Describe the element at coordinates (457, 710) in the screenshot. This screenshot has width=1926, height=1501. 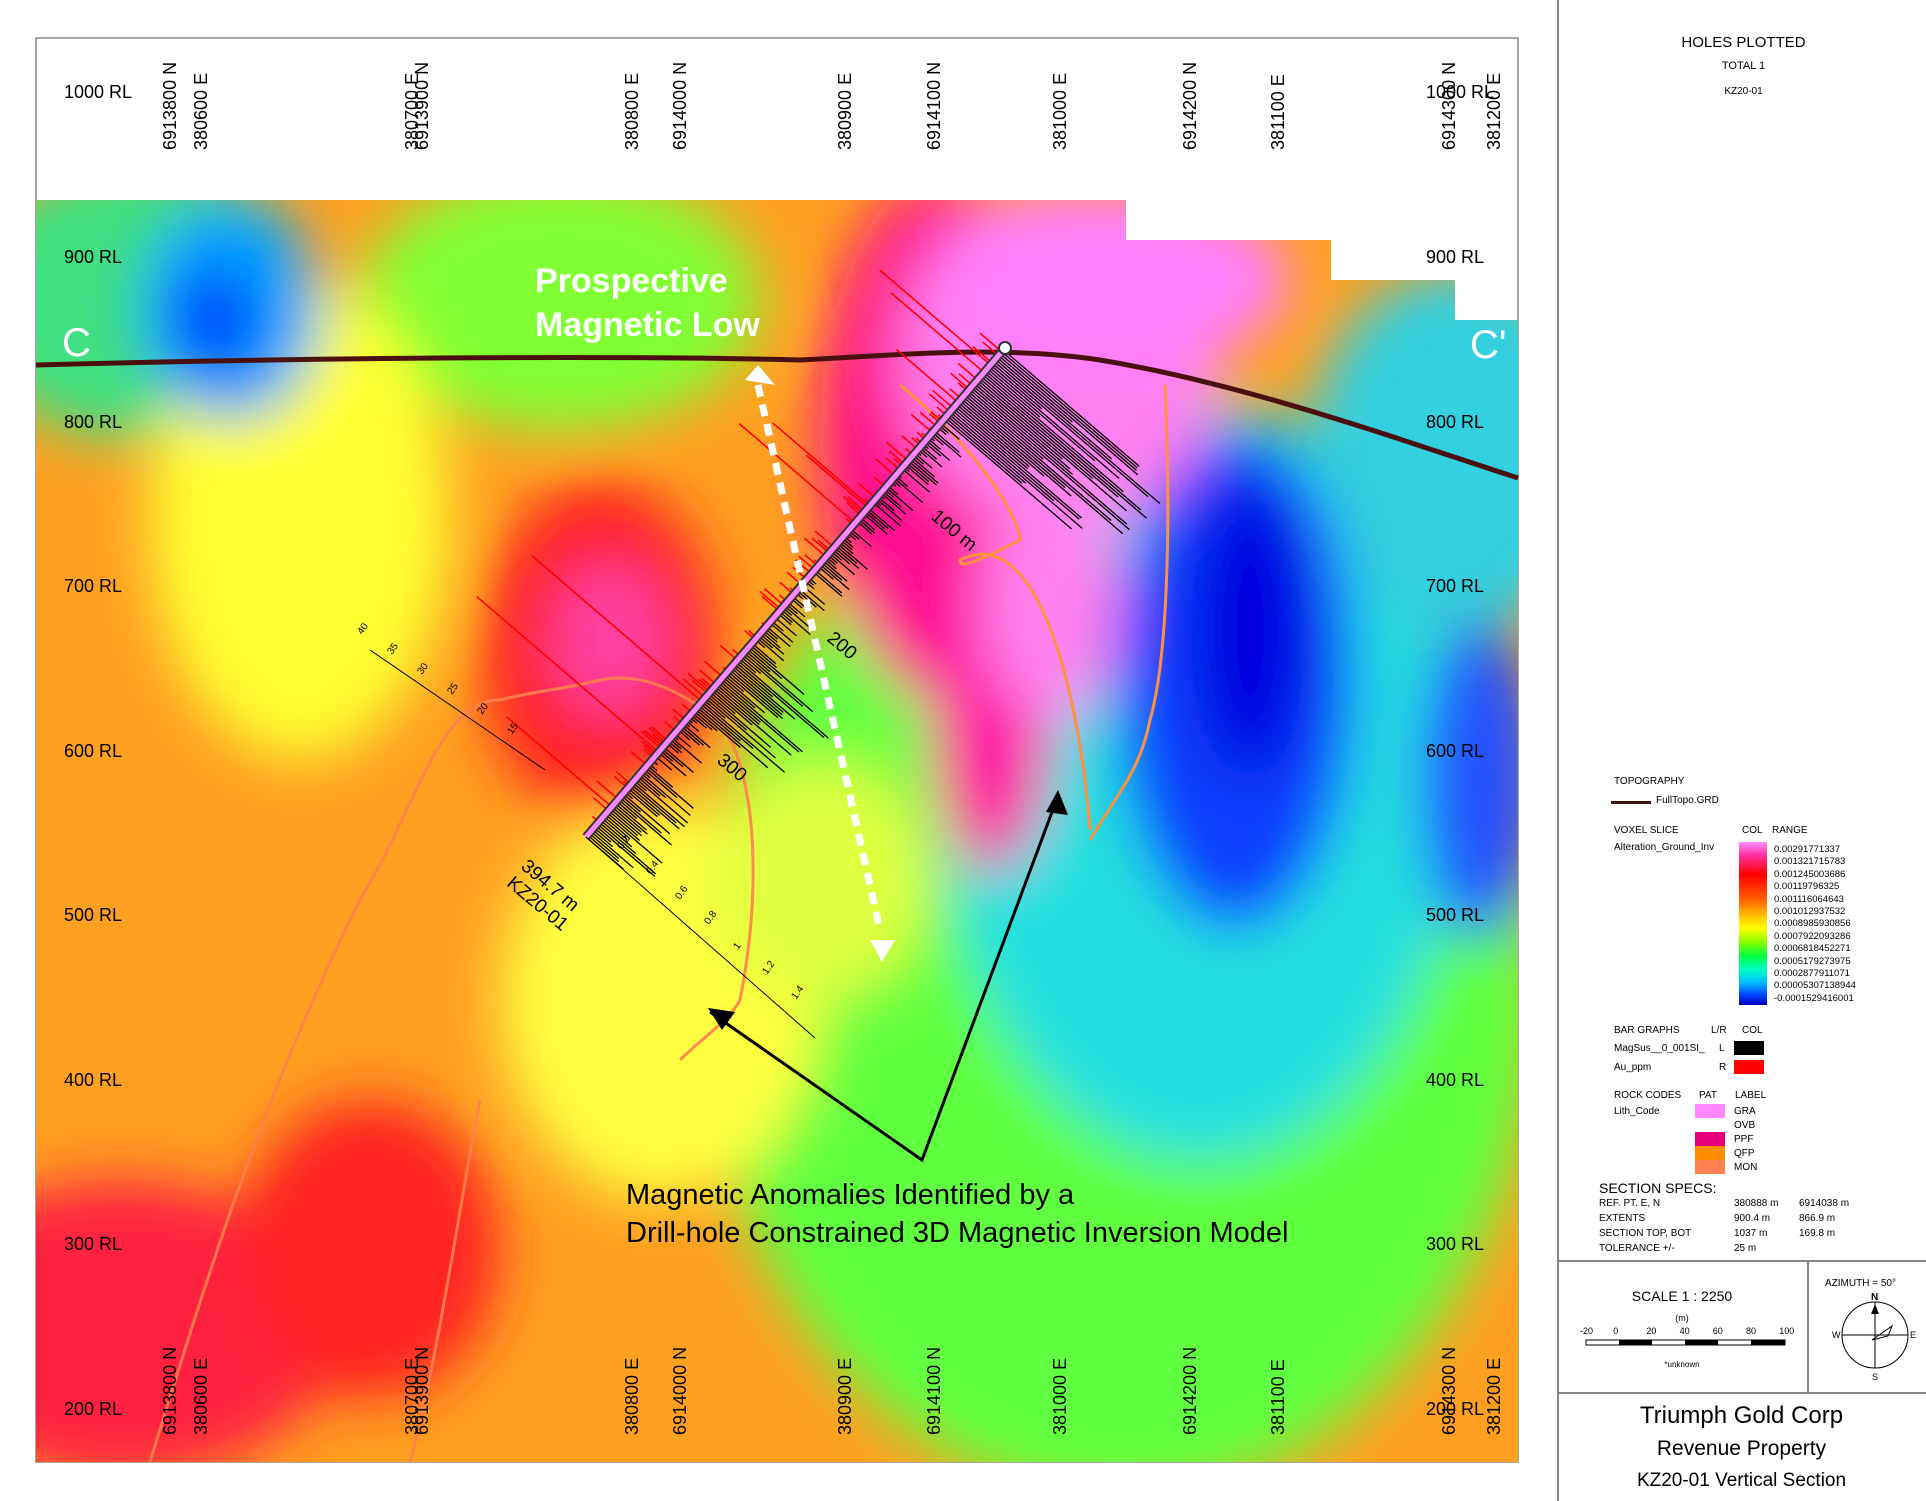
I see `bar-scale-left` at that location.